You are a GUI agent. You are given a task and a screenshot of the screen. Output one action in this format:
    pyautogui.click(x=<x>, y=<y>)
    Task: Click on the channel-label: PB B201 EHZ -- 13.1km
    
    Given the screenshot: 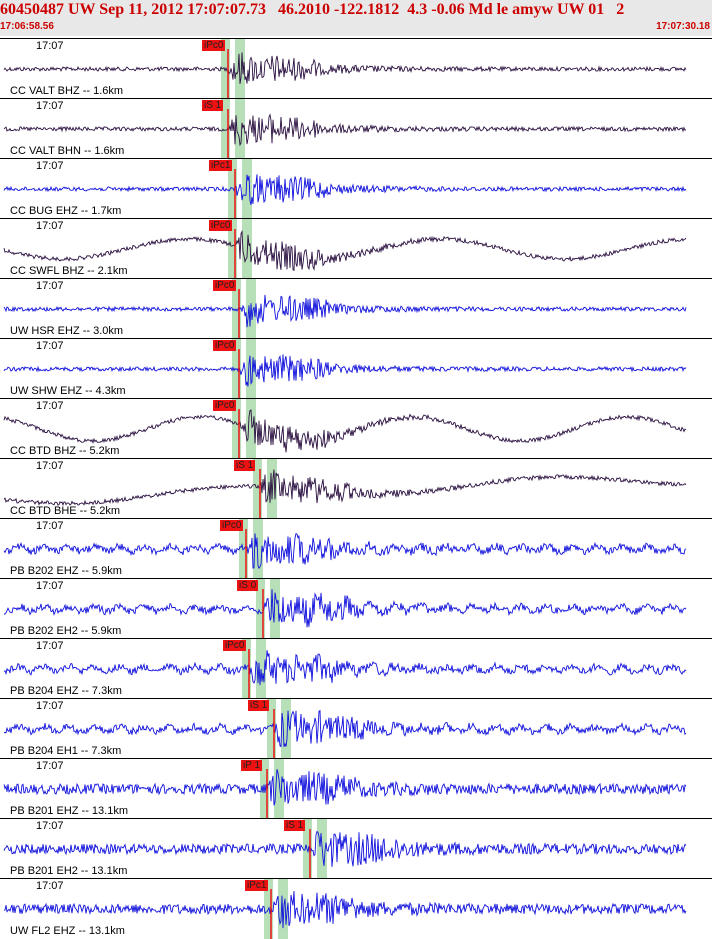 What is the action you would take?
    pyautogui.click(x=69, y=811)
    